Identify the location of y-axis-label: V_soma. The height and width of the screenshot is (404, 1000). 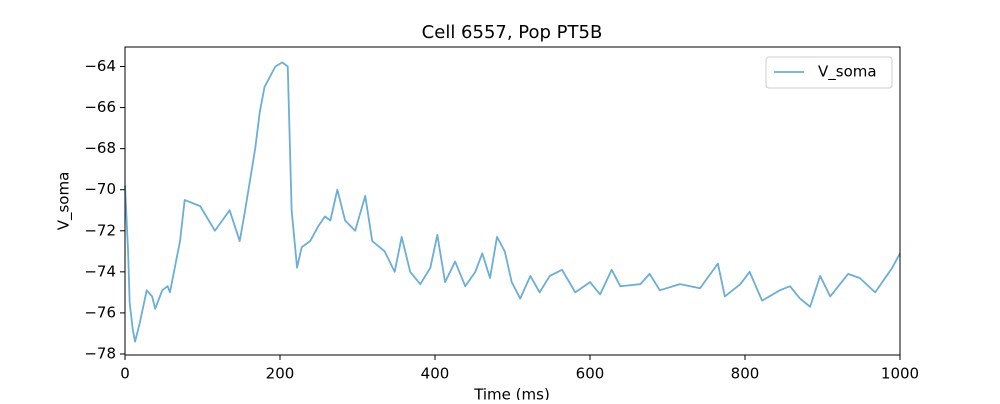
(64, 201).